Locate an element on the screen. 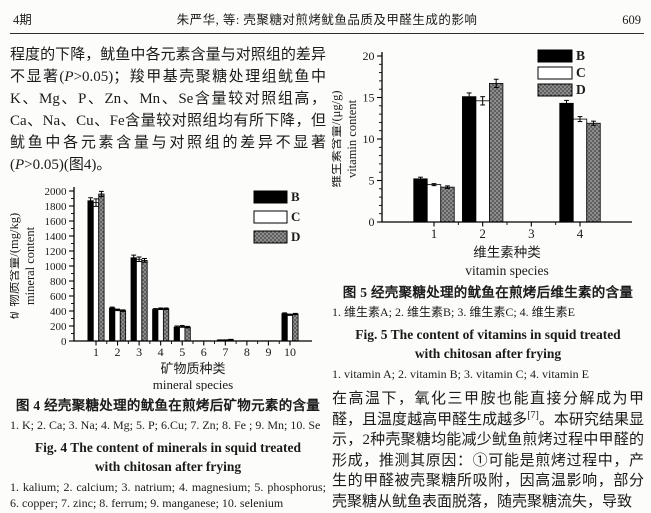 This screenshot has width=651, height=513. svg-text: 3 is located at coordinates (531, 233).